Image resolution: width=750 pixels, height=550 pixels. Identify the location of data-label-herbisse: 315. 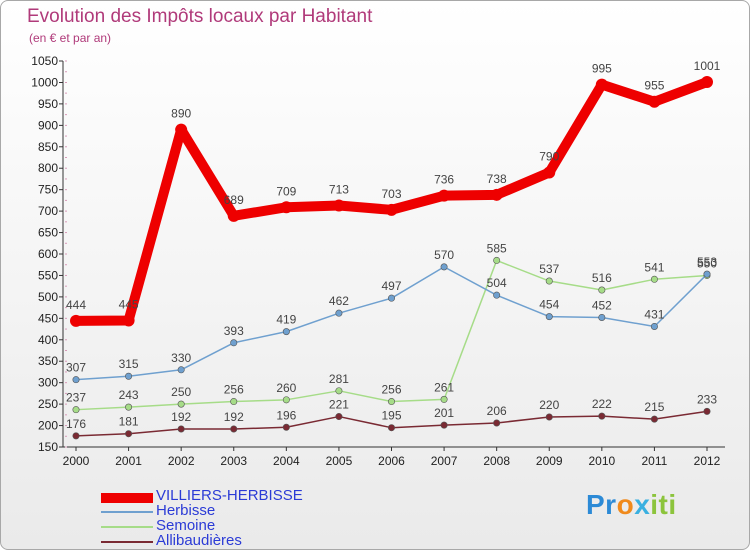
(129, 364).